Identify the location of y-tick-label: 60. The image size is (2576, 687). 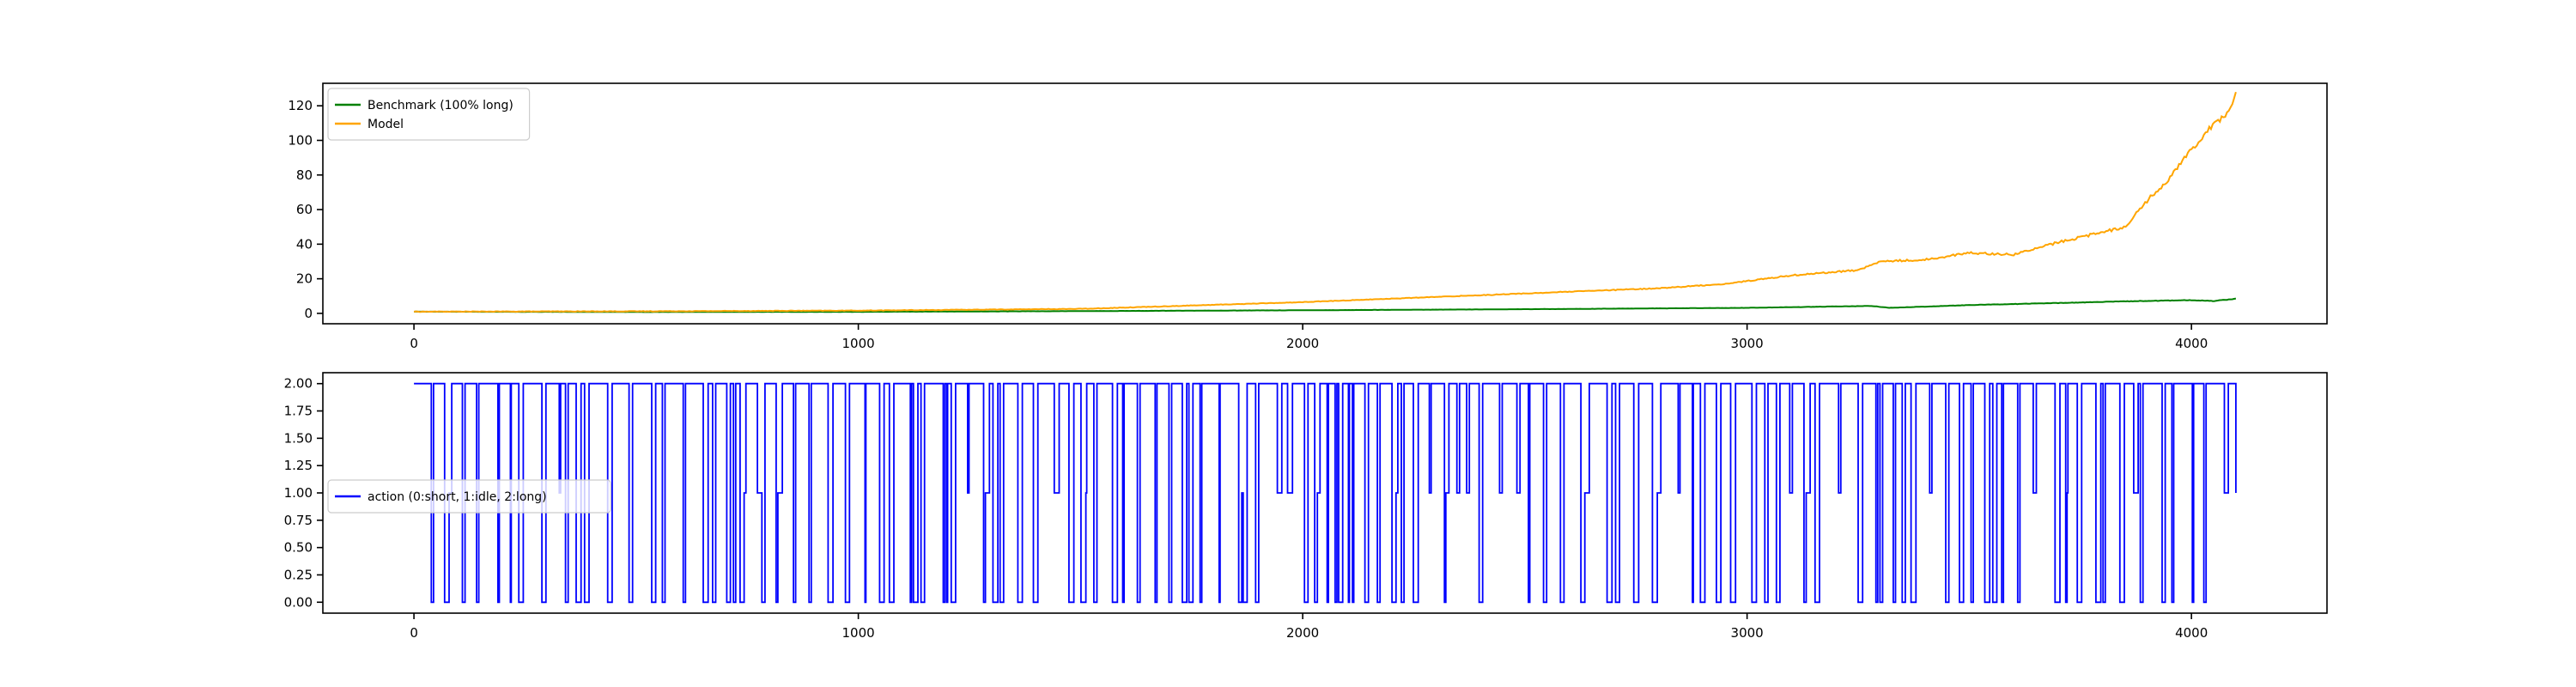
(304, 209).